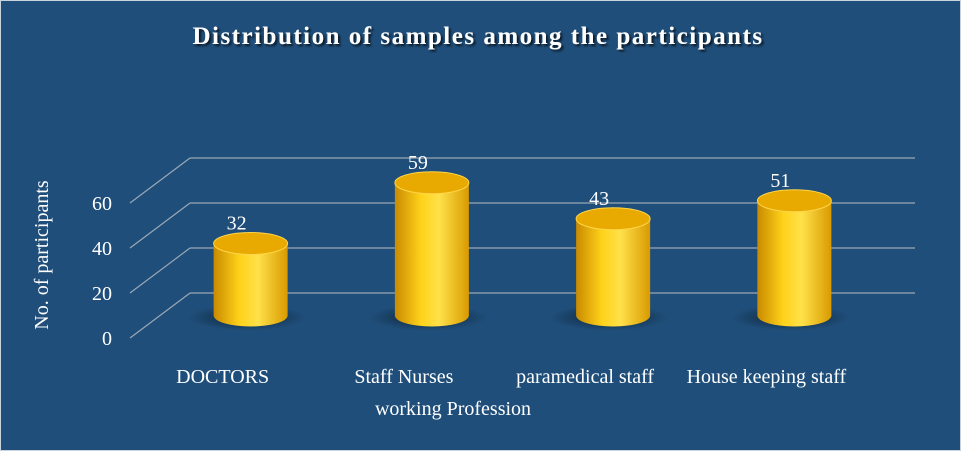 This screenshot has height=451, width=961. What do you see at coordinates (585, 377) in the screenshot?
I see `x-tick-label: paramedical staff` at bounding box center [585, 377].